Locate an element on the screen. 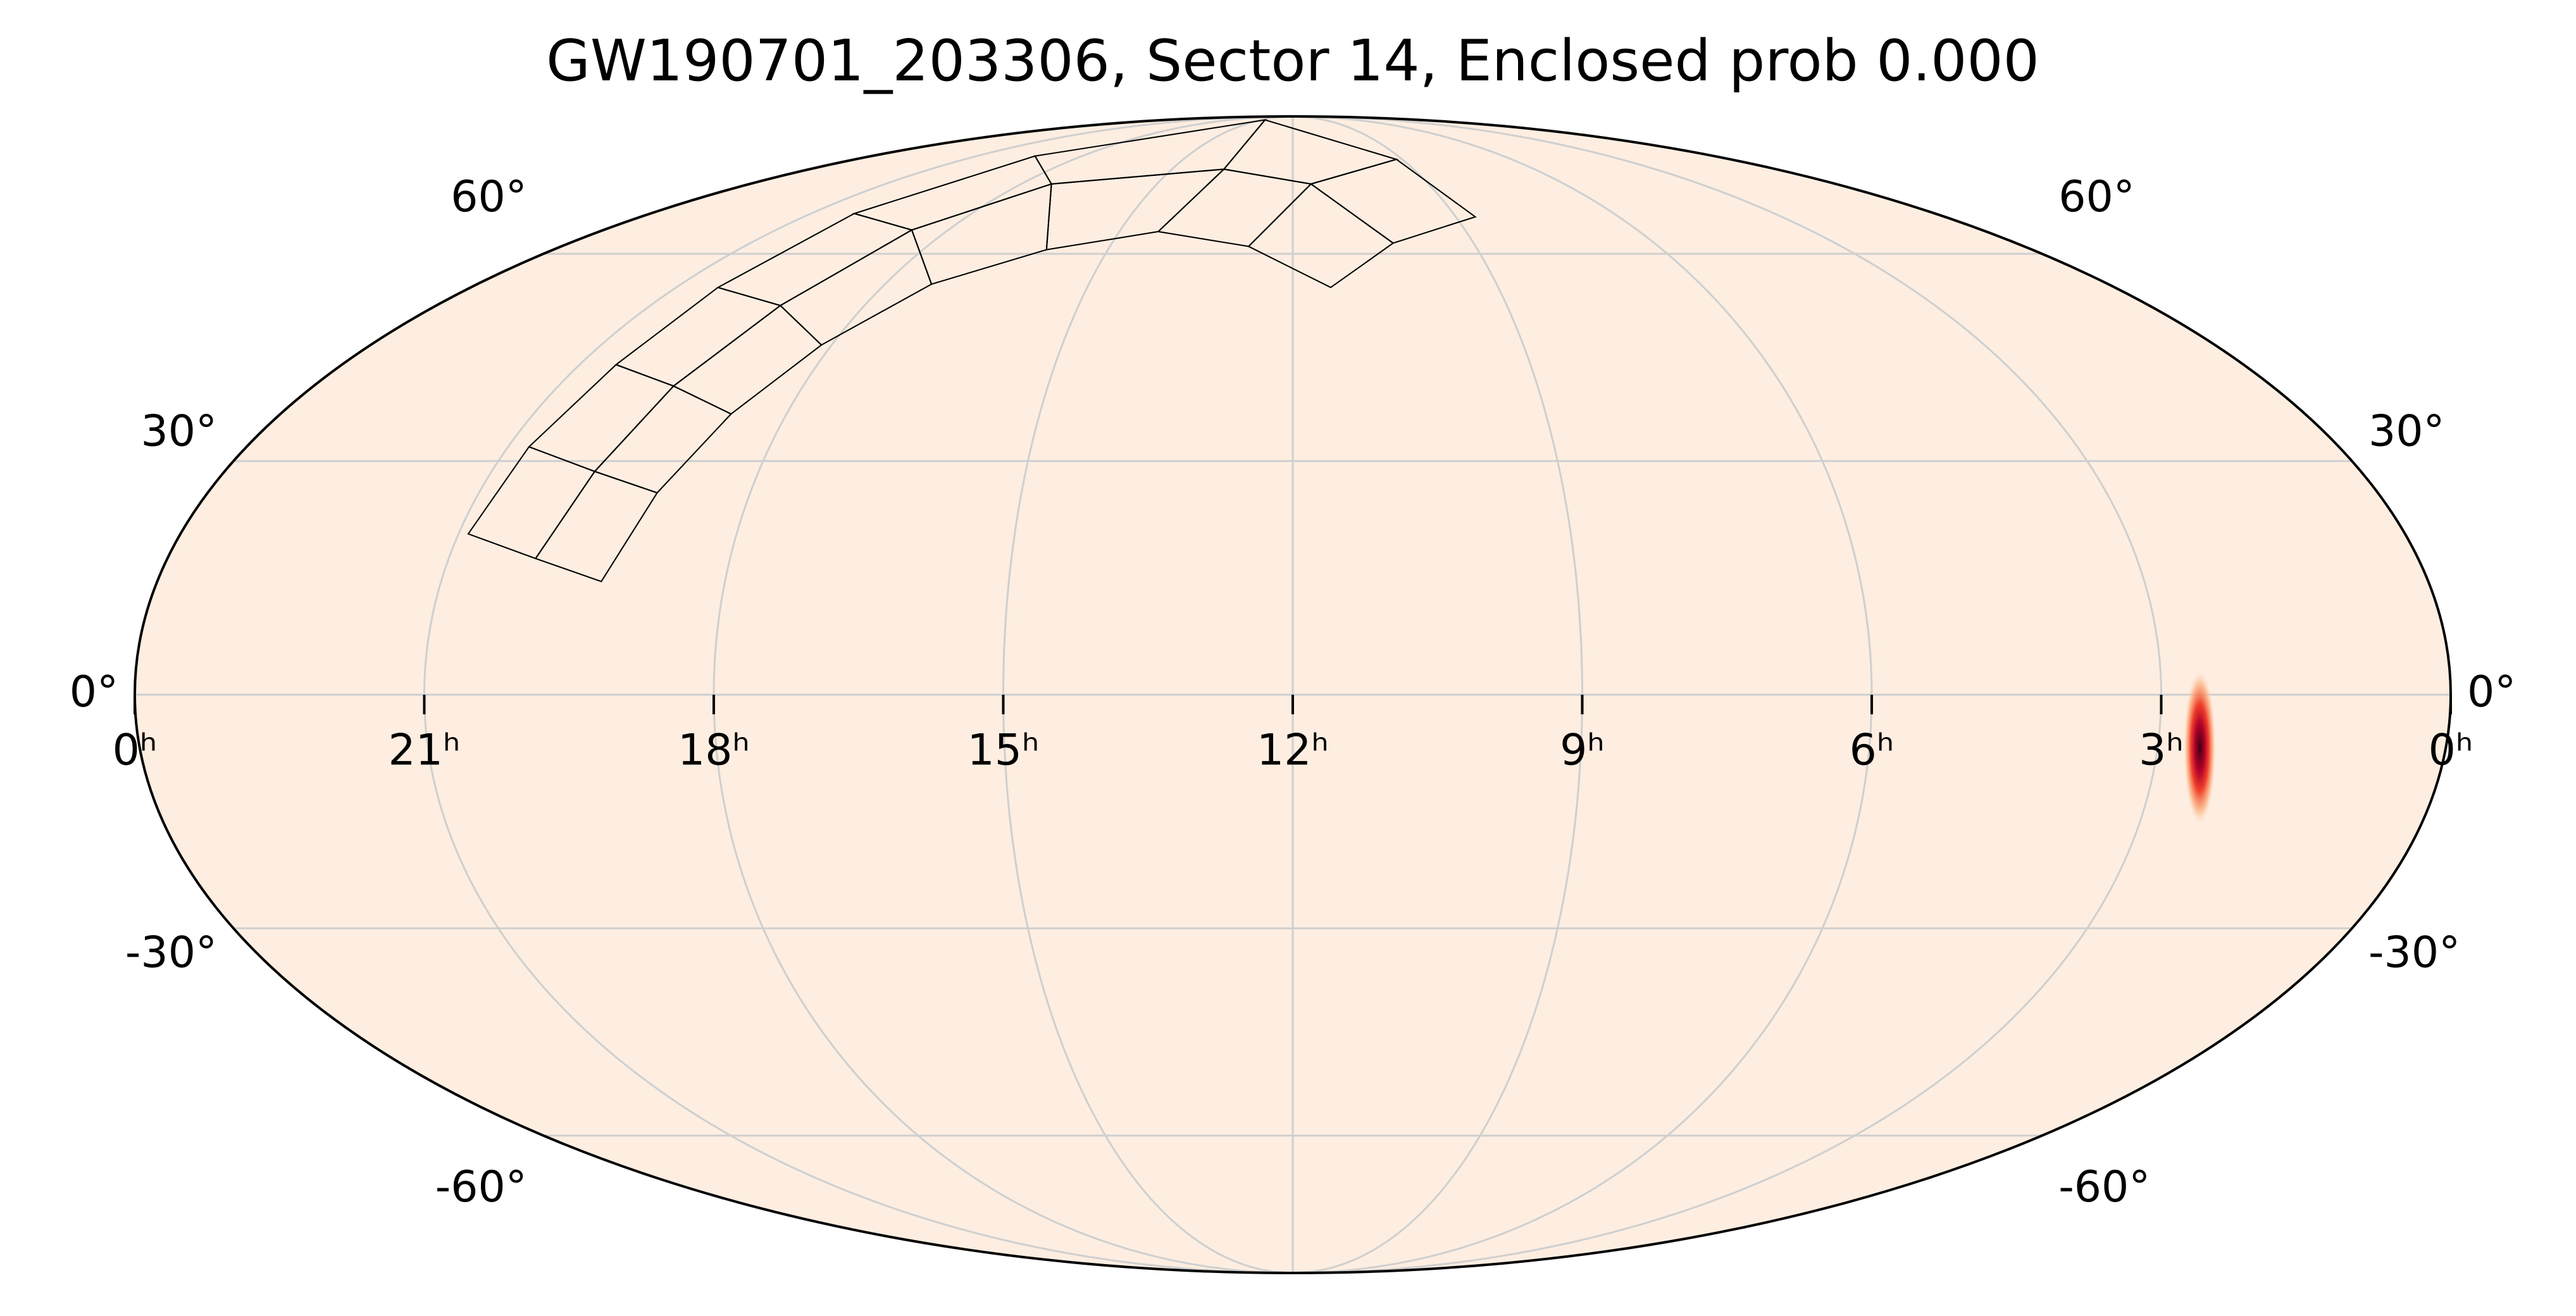  x-tick-label: 9ʰ is located at coordinates (1582, 751).